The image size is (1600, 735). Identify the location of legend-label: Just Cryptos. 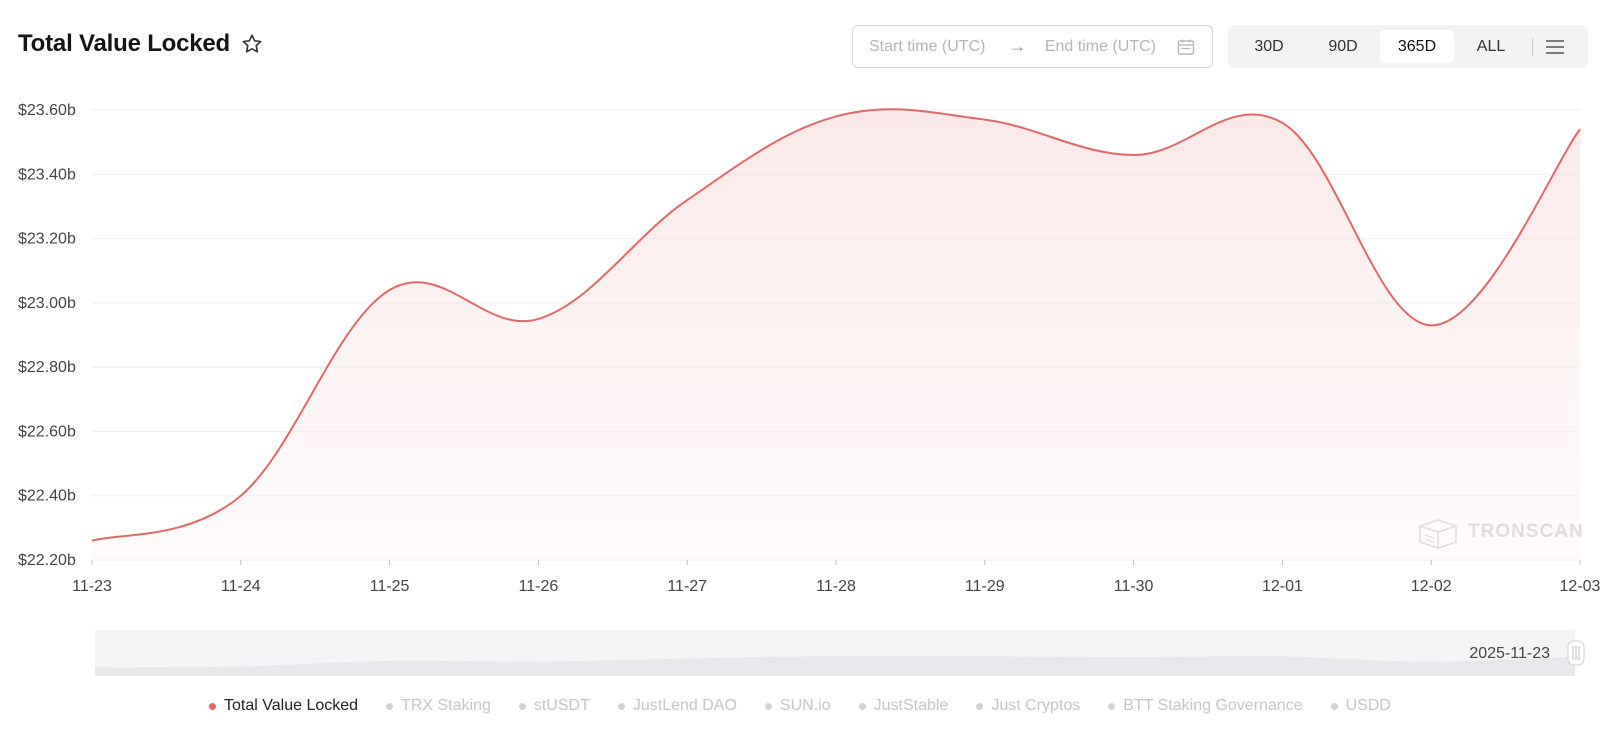
(1036, 705).